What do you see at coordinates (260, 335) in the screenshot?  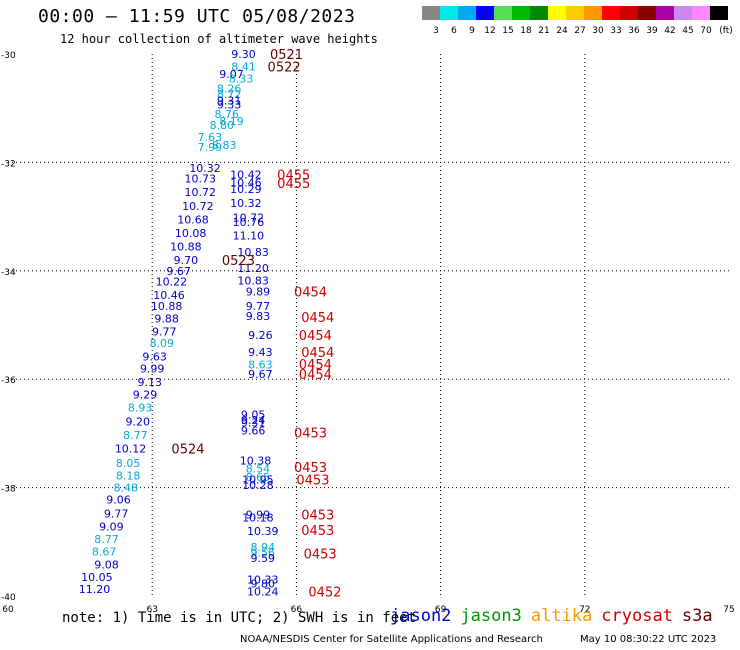 I see `swh-value-label: 9.26` at bounding box center [260, 335].